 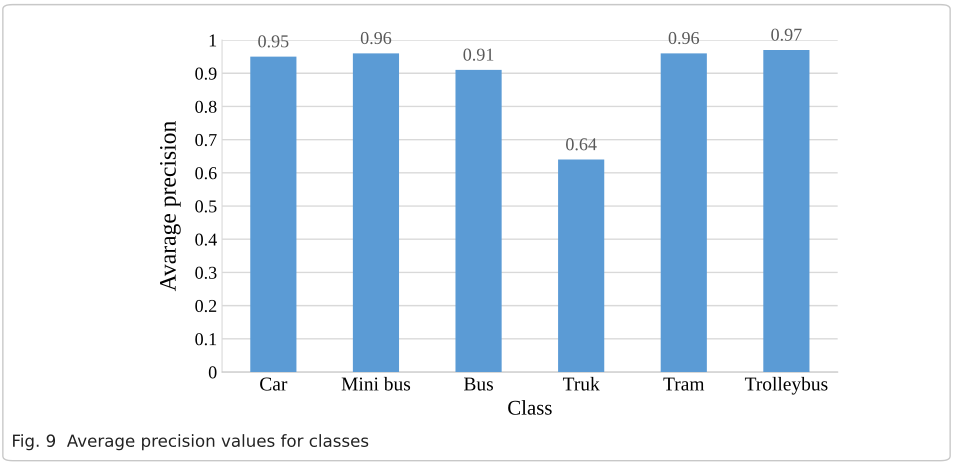 I want to click on y-tick-label: 0.1, so click(x=205, y=339).